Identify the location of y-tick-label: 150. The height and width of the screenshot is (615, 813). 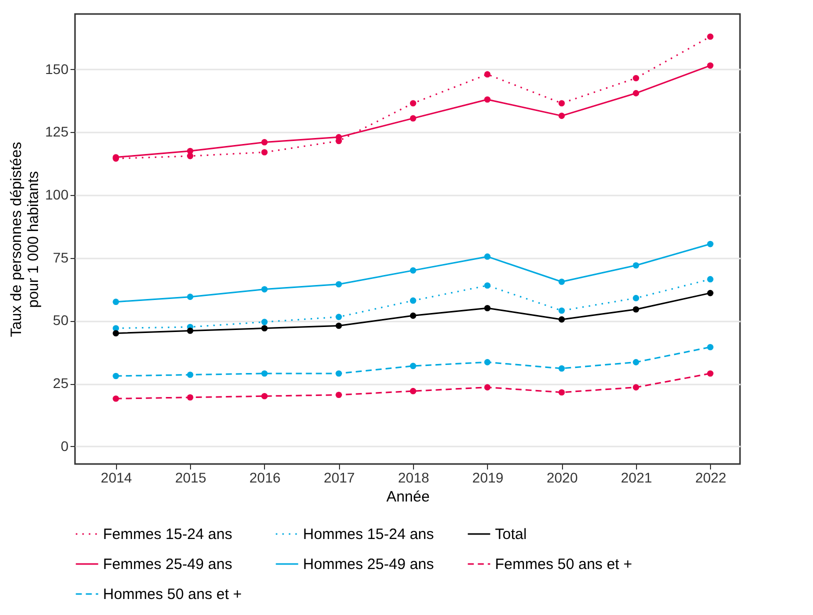
(57, 68).